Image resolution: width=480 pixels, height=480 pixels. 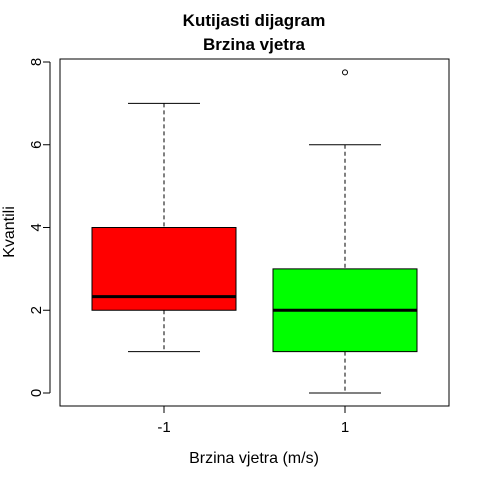 I want to click on y-tick-label: 0, so click(x=36, y=393).